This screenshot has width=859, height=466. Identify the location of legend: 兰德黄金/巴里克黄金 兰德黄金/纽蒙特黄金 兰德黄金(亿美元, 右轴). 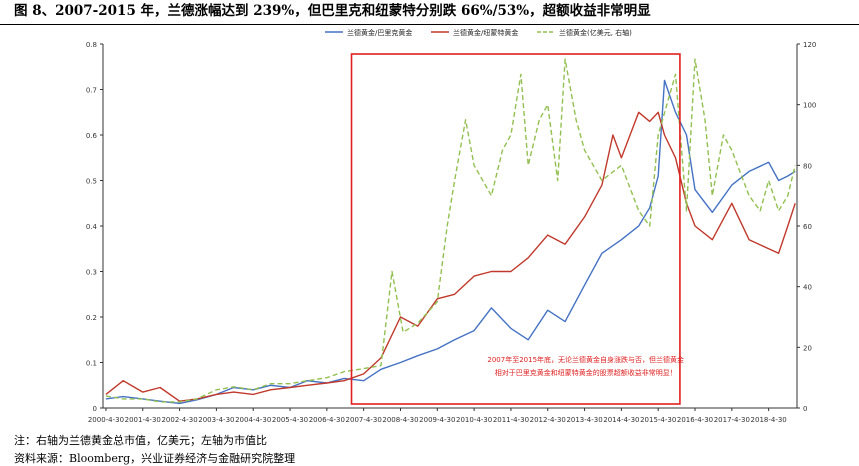
(478, 32).